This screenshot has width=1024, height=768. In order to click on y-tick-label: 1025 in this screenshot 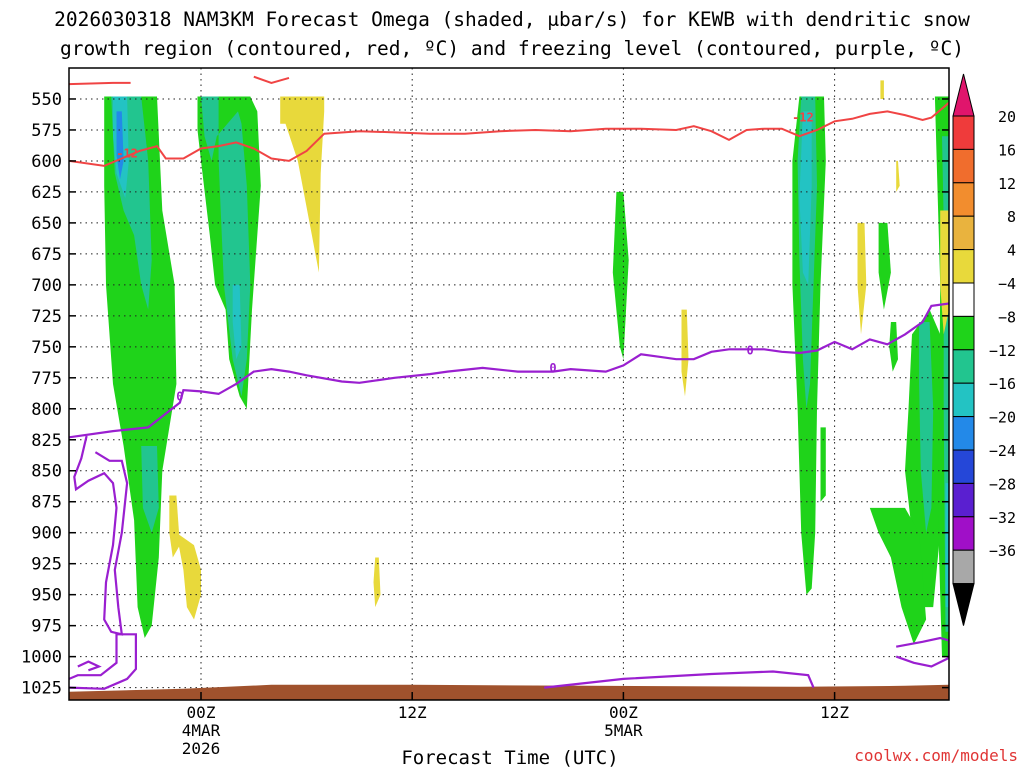, I will do `click(41, 689)`.